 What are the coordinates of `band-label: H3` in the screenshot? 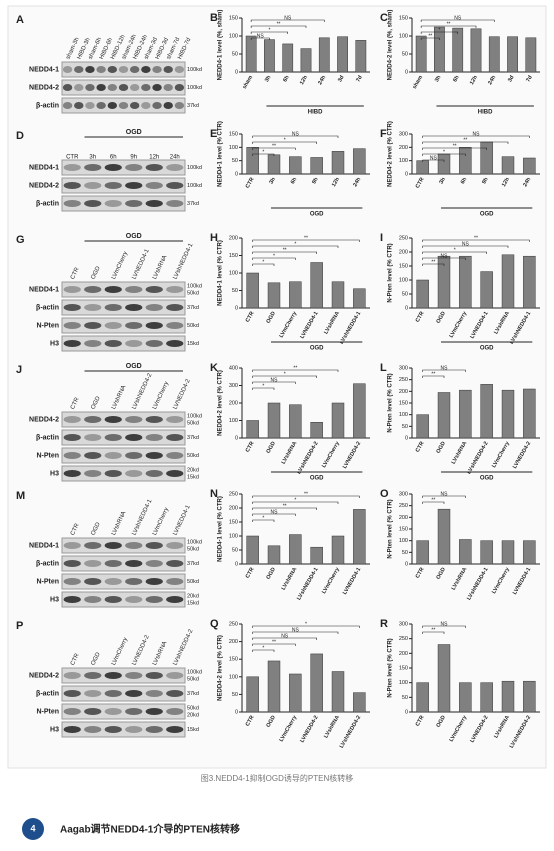 It's located at (54, 343).